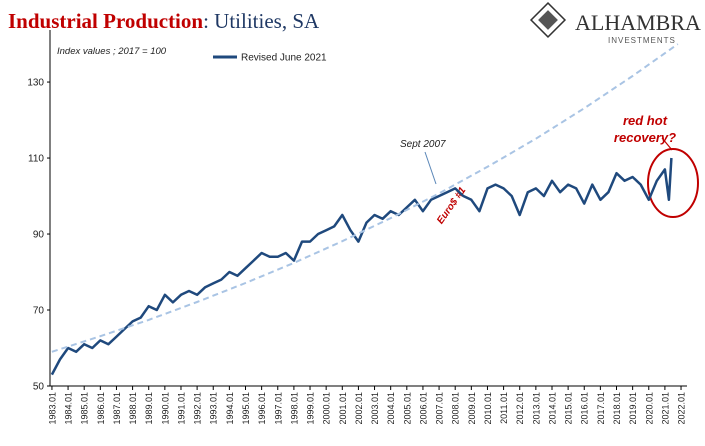 This screenshot has width=705, height=446. Describe the element at coordinates (504, 408) in the screenshot. I see `x-tick-label: 2011.01` at that location.